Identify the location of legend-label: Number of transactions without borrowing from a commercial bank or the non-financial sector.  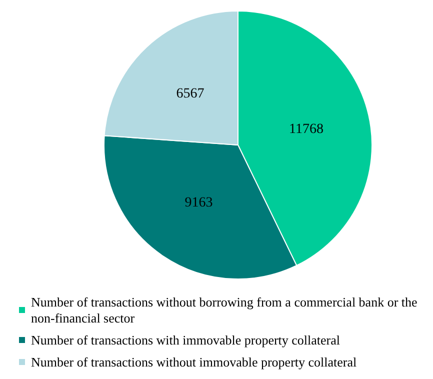
(226, 310).